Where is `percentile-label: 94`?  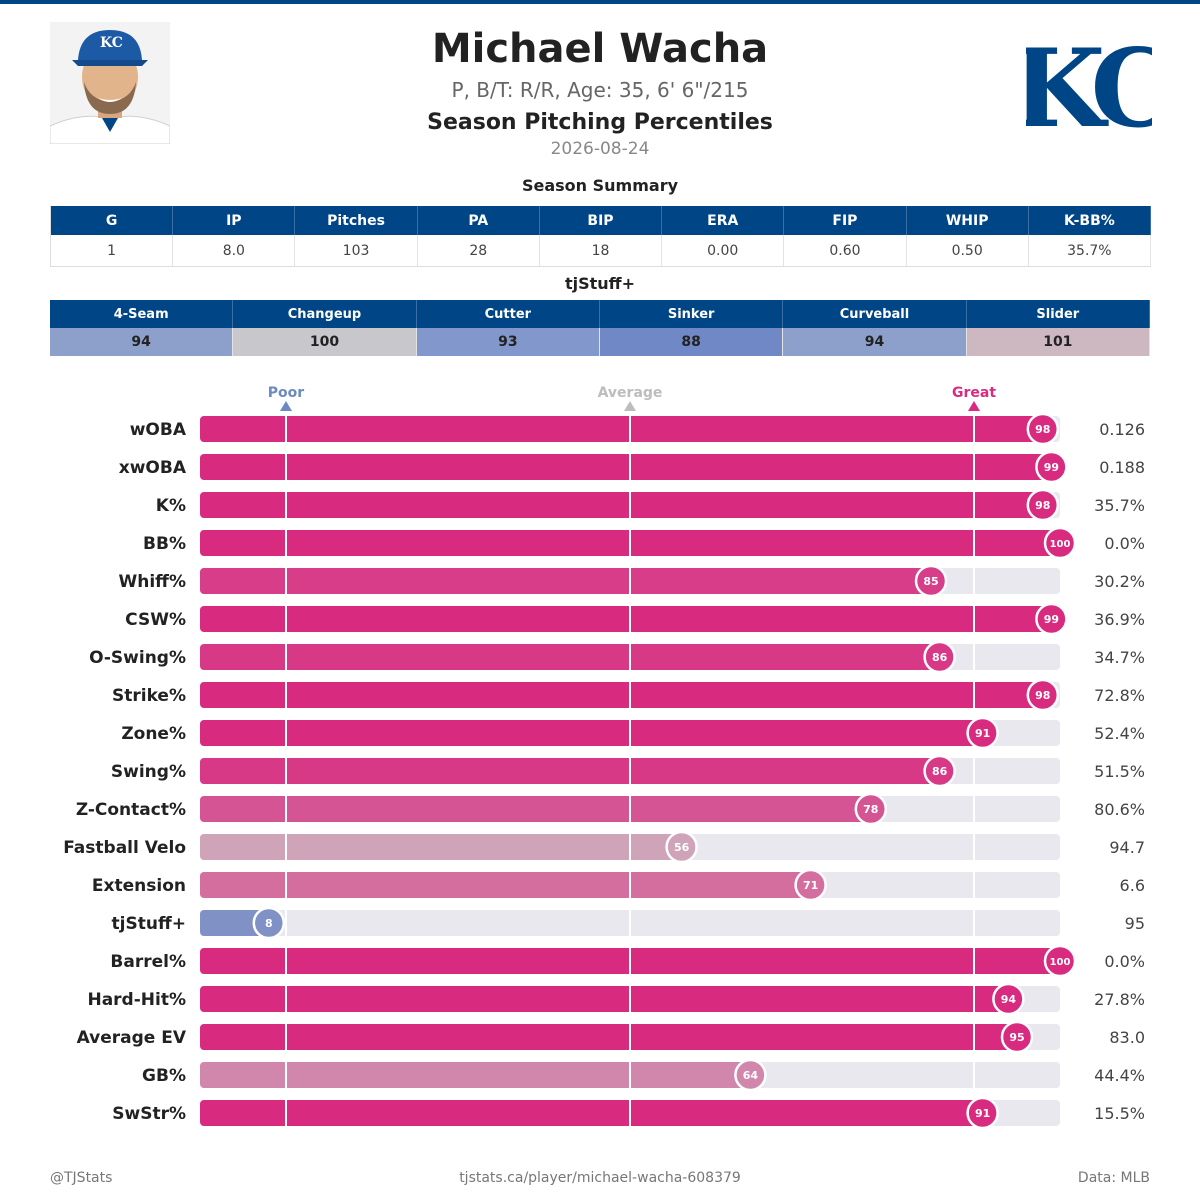
percentile-label: 94 is located at coordinates (1009, 999).